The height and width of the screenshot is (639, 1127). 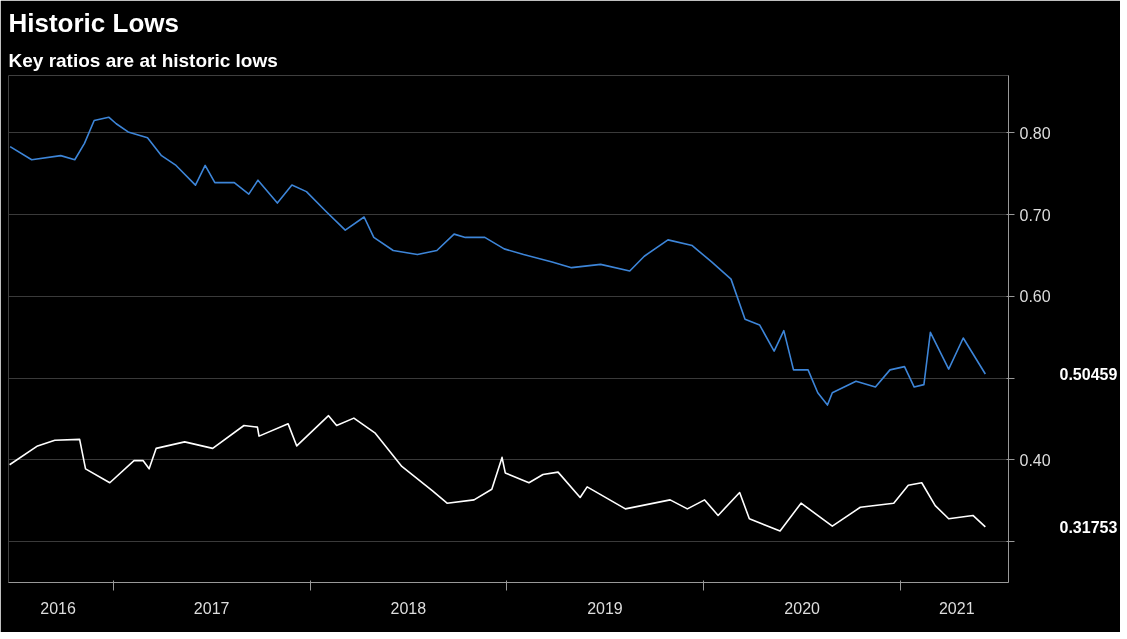 I want to click on x-tick-label: 2018, so click(x=408, y=608).